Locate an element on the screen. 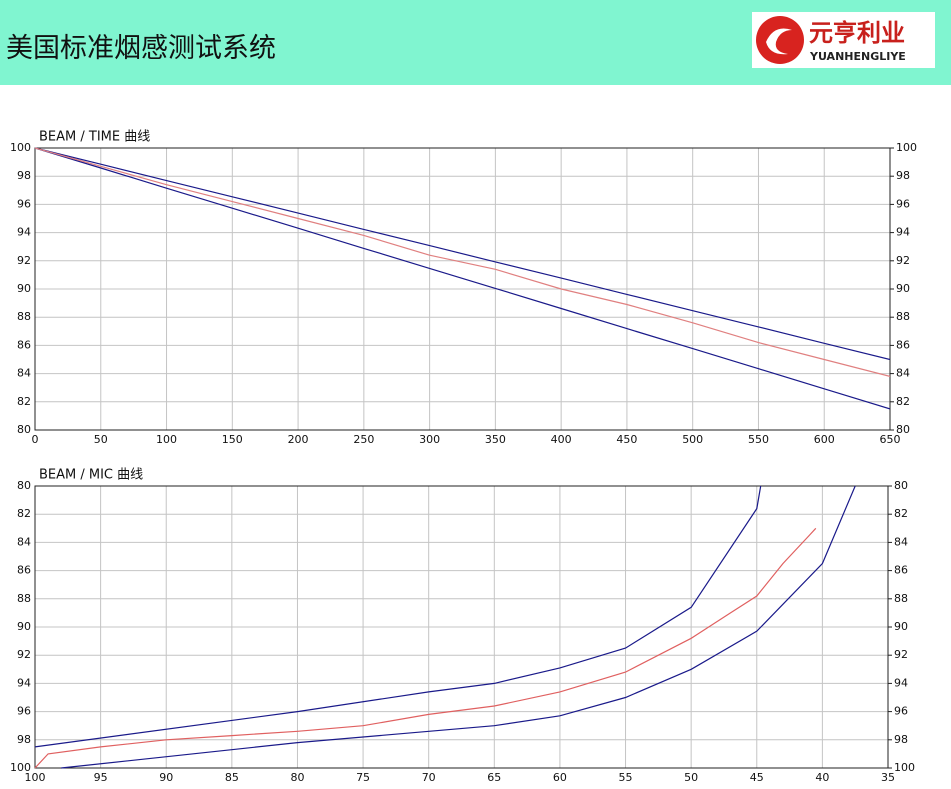 The width and height of the screenshot is (951, 789). x-tick-label: 500 is located at coordinates (692, 439).